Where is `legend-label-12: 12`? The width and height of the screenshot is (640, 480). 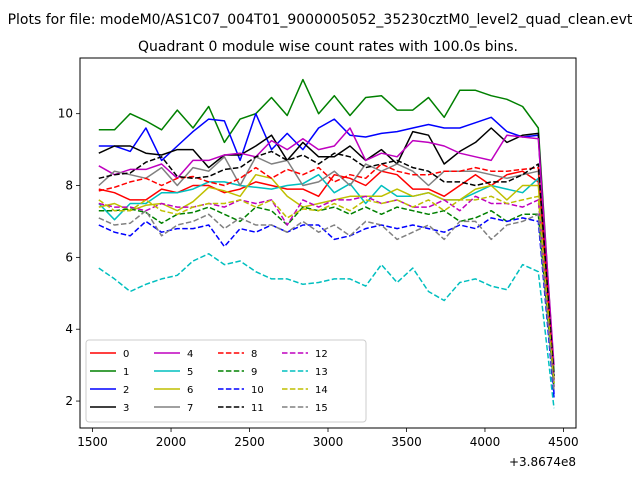 legend-label-12: 12 is located at coordinates (321, 354).